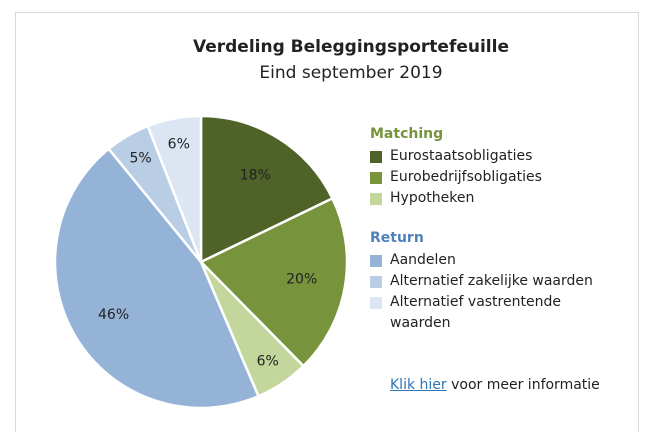 The image size is (655, 432). What do you see at coordinates (113, 315) in the screenshot?
I see `slice-label: 46%` at bounding box center [113, 315].